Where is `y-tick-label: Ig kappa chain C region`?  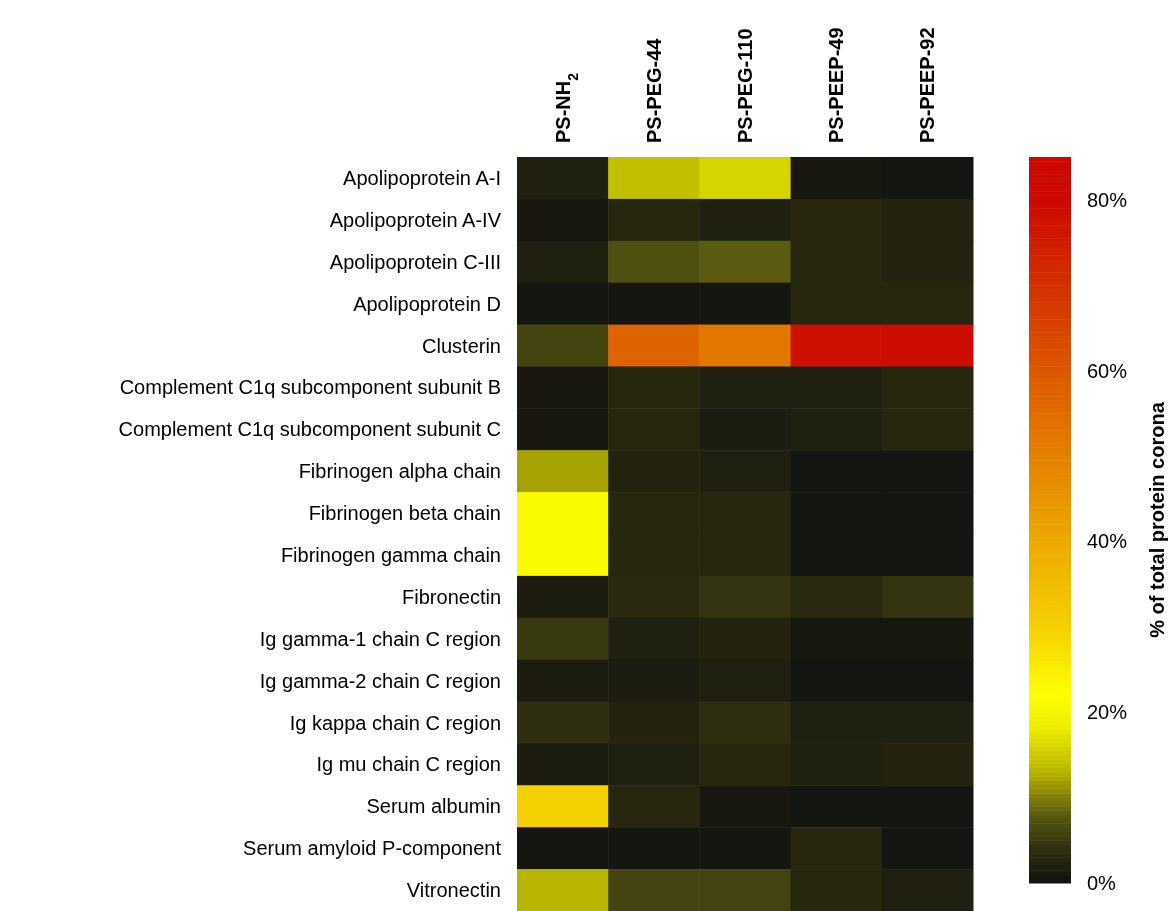
y-tick-label: Ig kappa chain C region is located at coordinates (395, 722).